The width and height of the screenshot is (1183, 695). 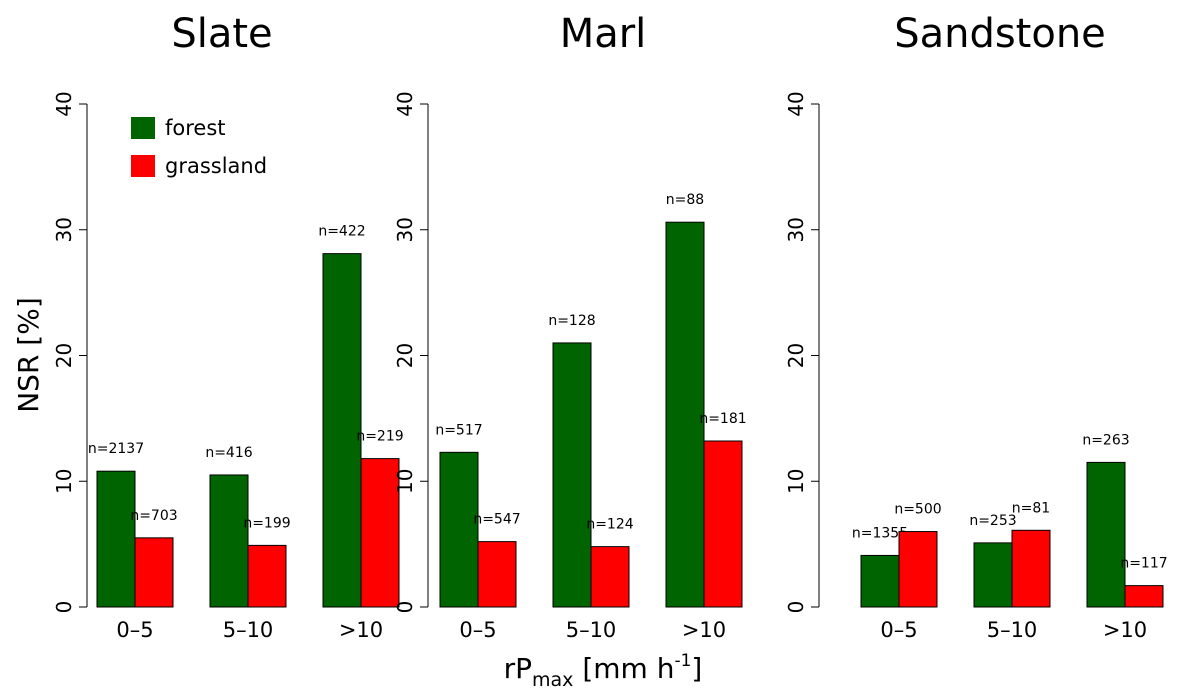 I want to click on x-label-sup: -1, so click(x=682, y=661).